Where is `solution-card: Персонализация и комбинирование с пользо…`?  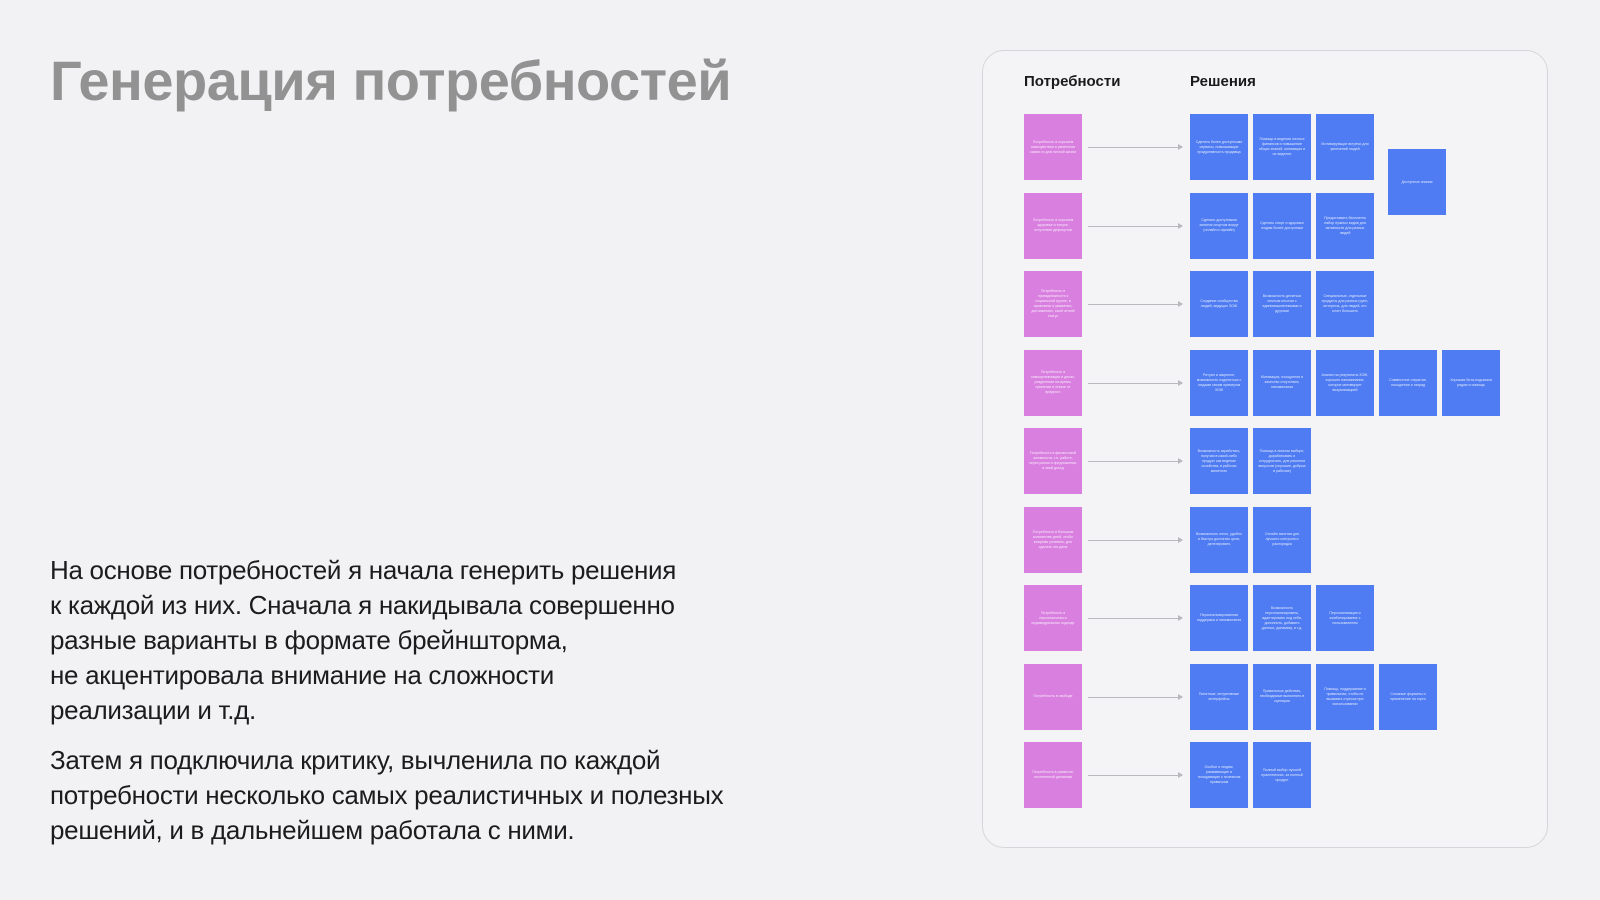
solution-card: Персонализация и комбинирование с пользо… is located at coordinates (1345, 618).